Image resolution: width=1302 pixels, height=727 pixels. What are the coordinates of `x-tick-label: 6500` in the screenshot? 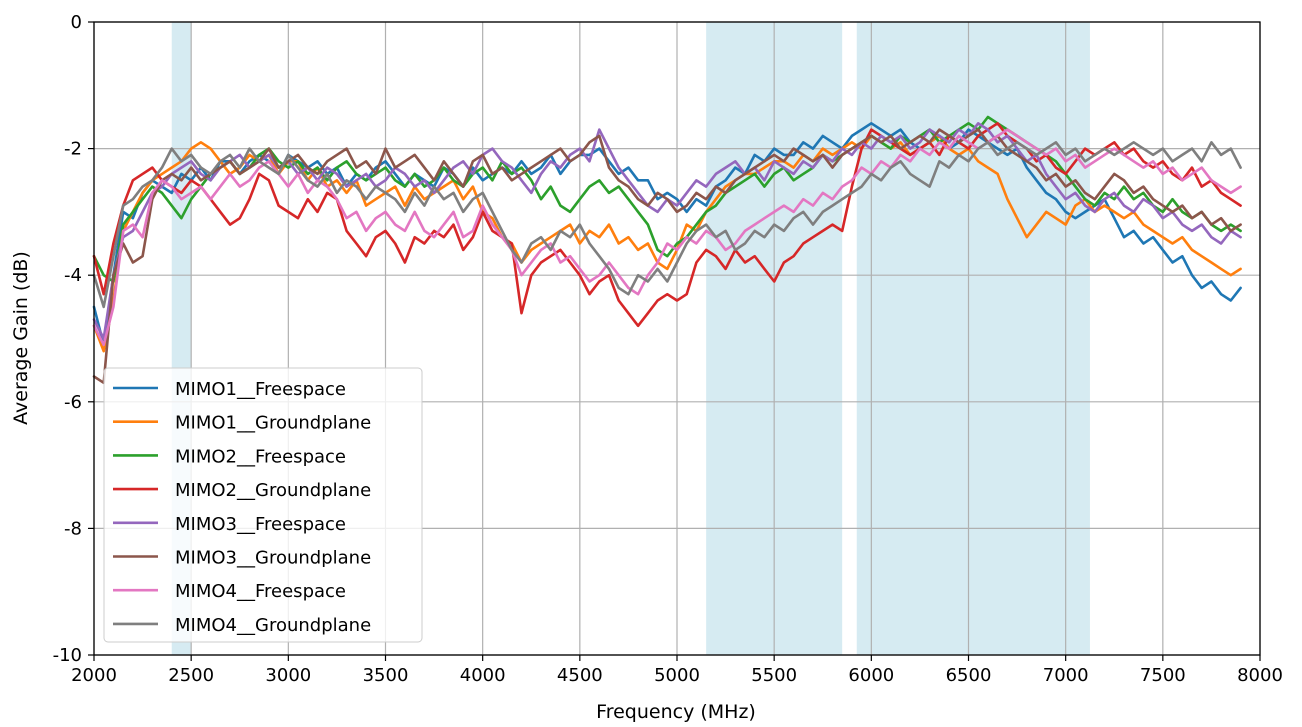 It's located at (969, 675).